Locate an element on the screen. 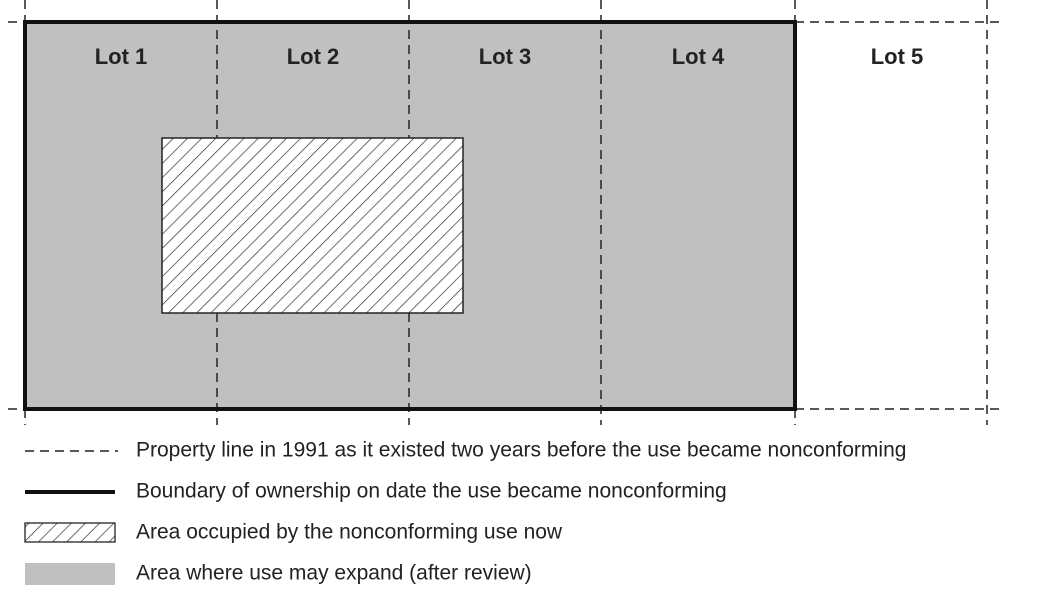  legend-gray-symbol is located at coordinates (70, 574).